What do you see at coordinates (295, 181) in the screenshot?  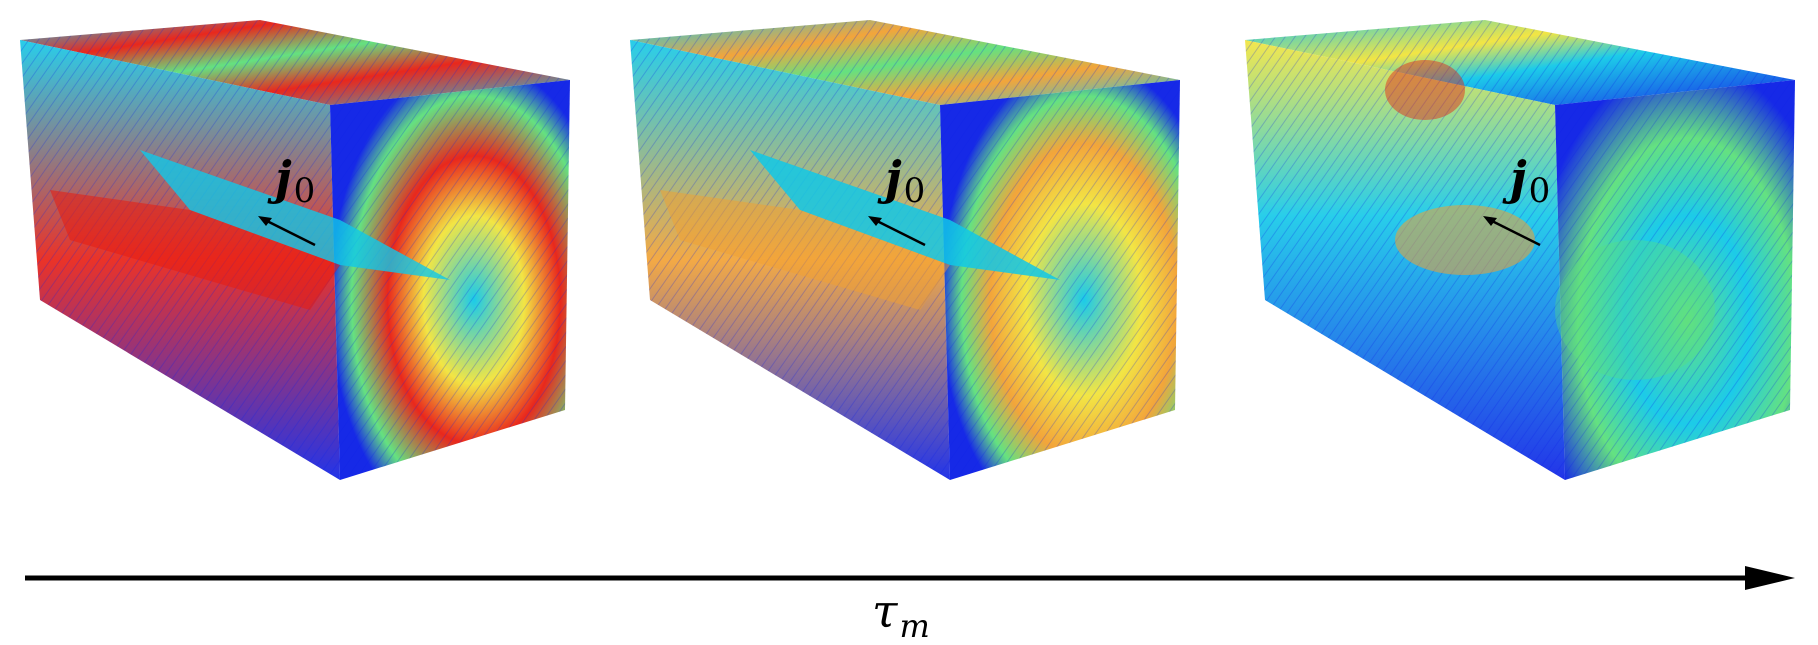 I see `vector-label-1: j0` at bounding box center [295, 181].